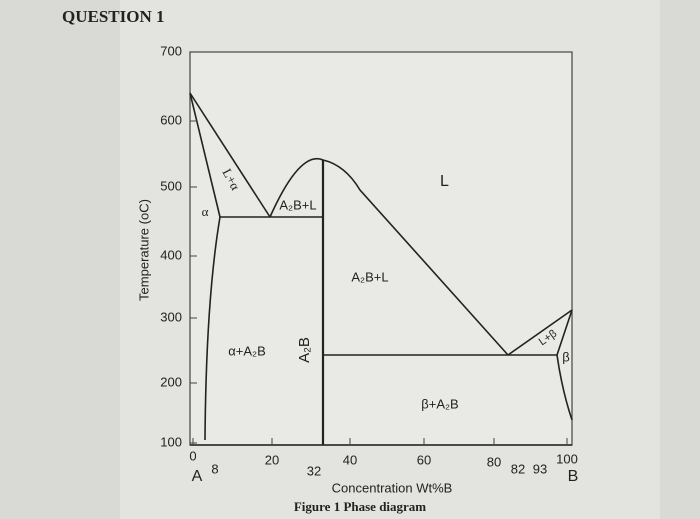  I want to click on solidus-alpha, so click(205, 155).